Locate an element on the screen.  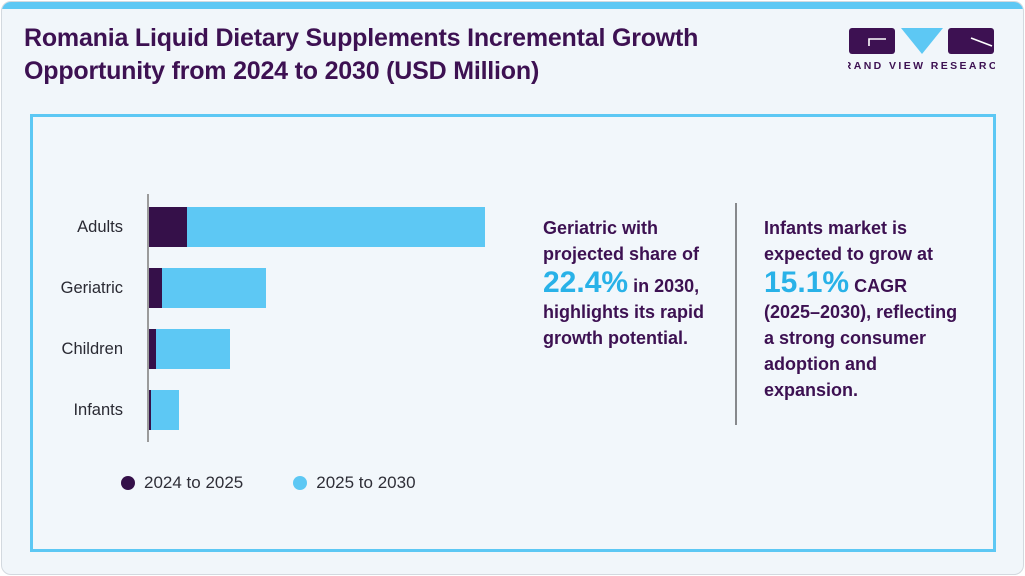
stacked-bar-infants is located at coordinates (164, 410).